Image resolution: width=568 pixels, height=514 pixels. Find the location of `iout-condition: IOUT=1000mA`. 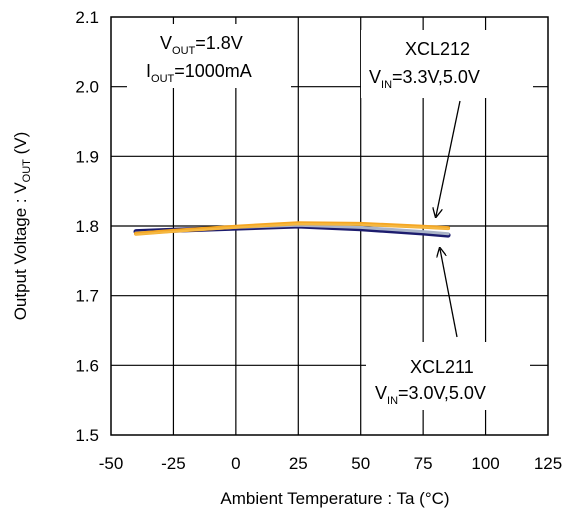

iout-condition: IOUT=1000mA is located at coordinates (199, 73).